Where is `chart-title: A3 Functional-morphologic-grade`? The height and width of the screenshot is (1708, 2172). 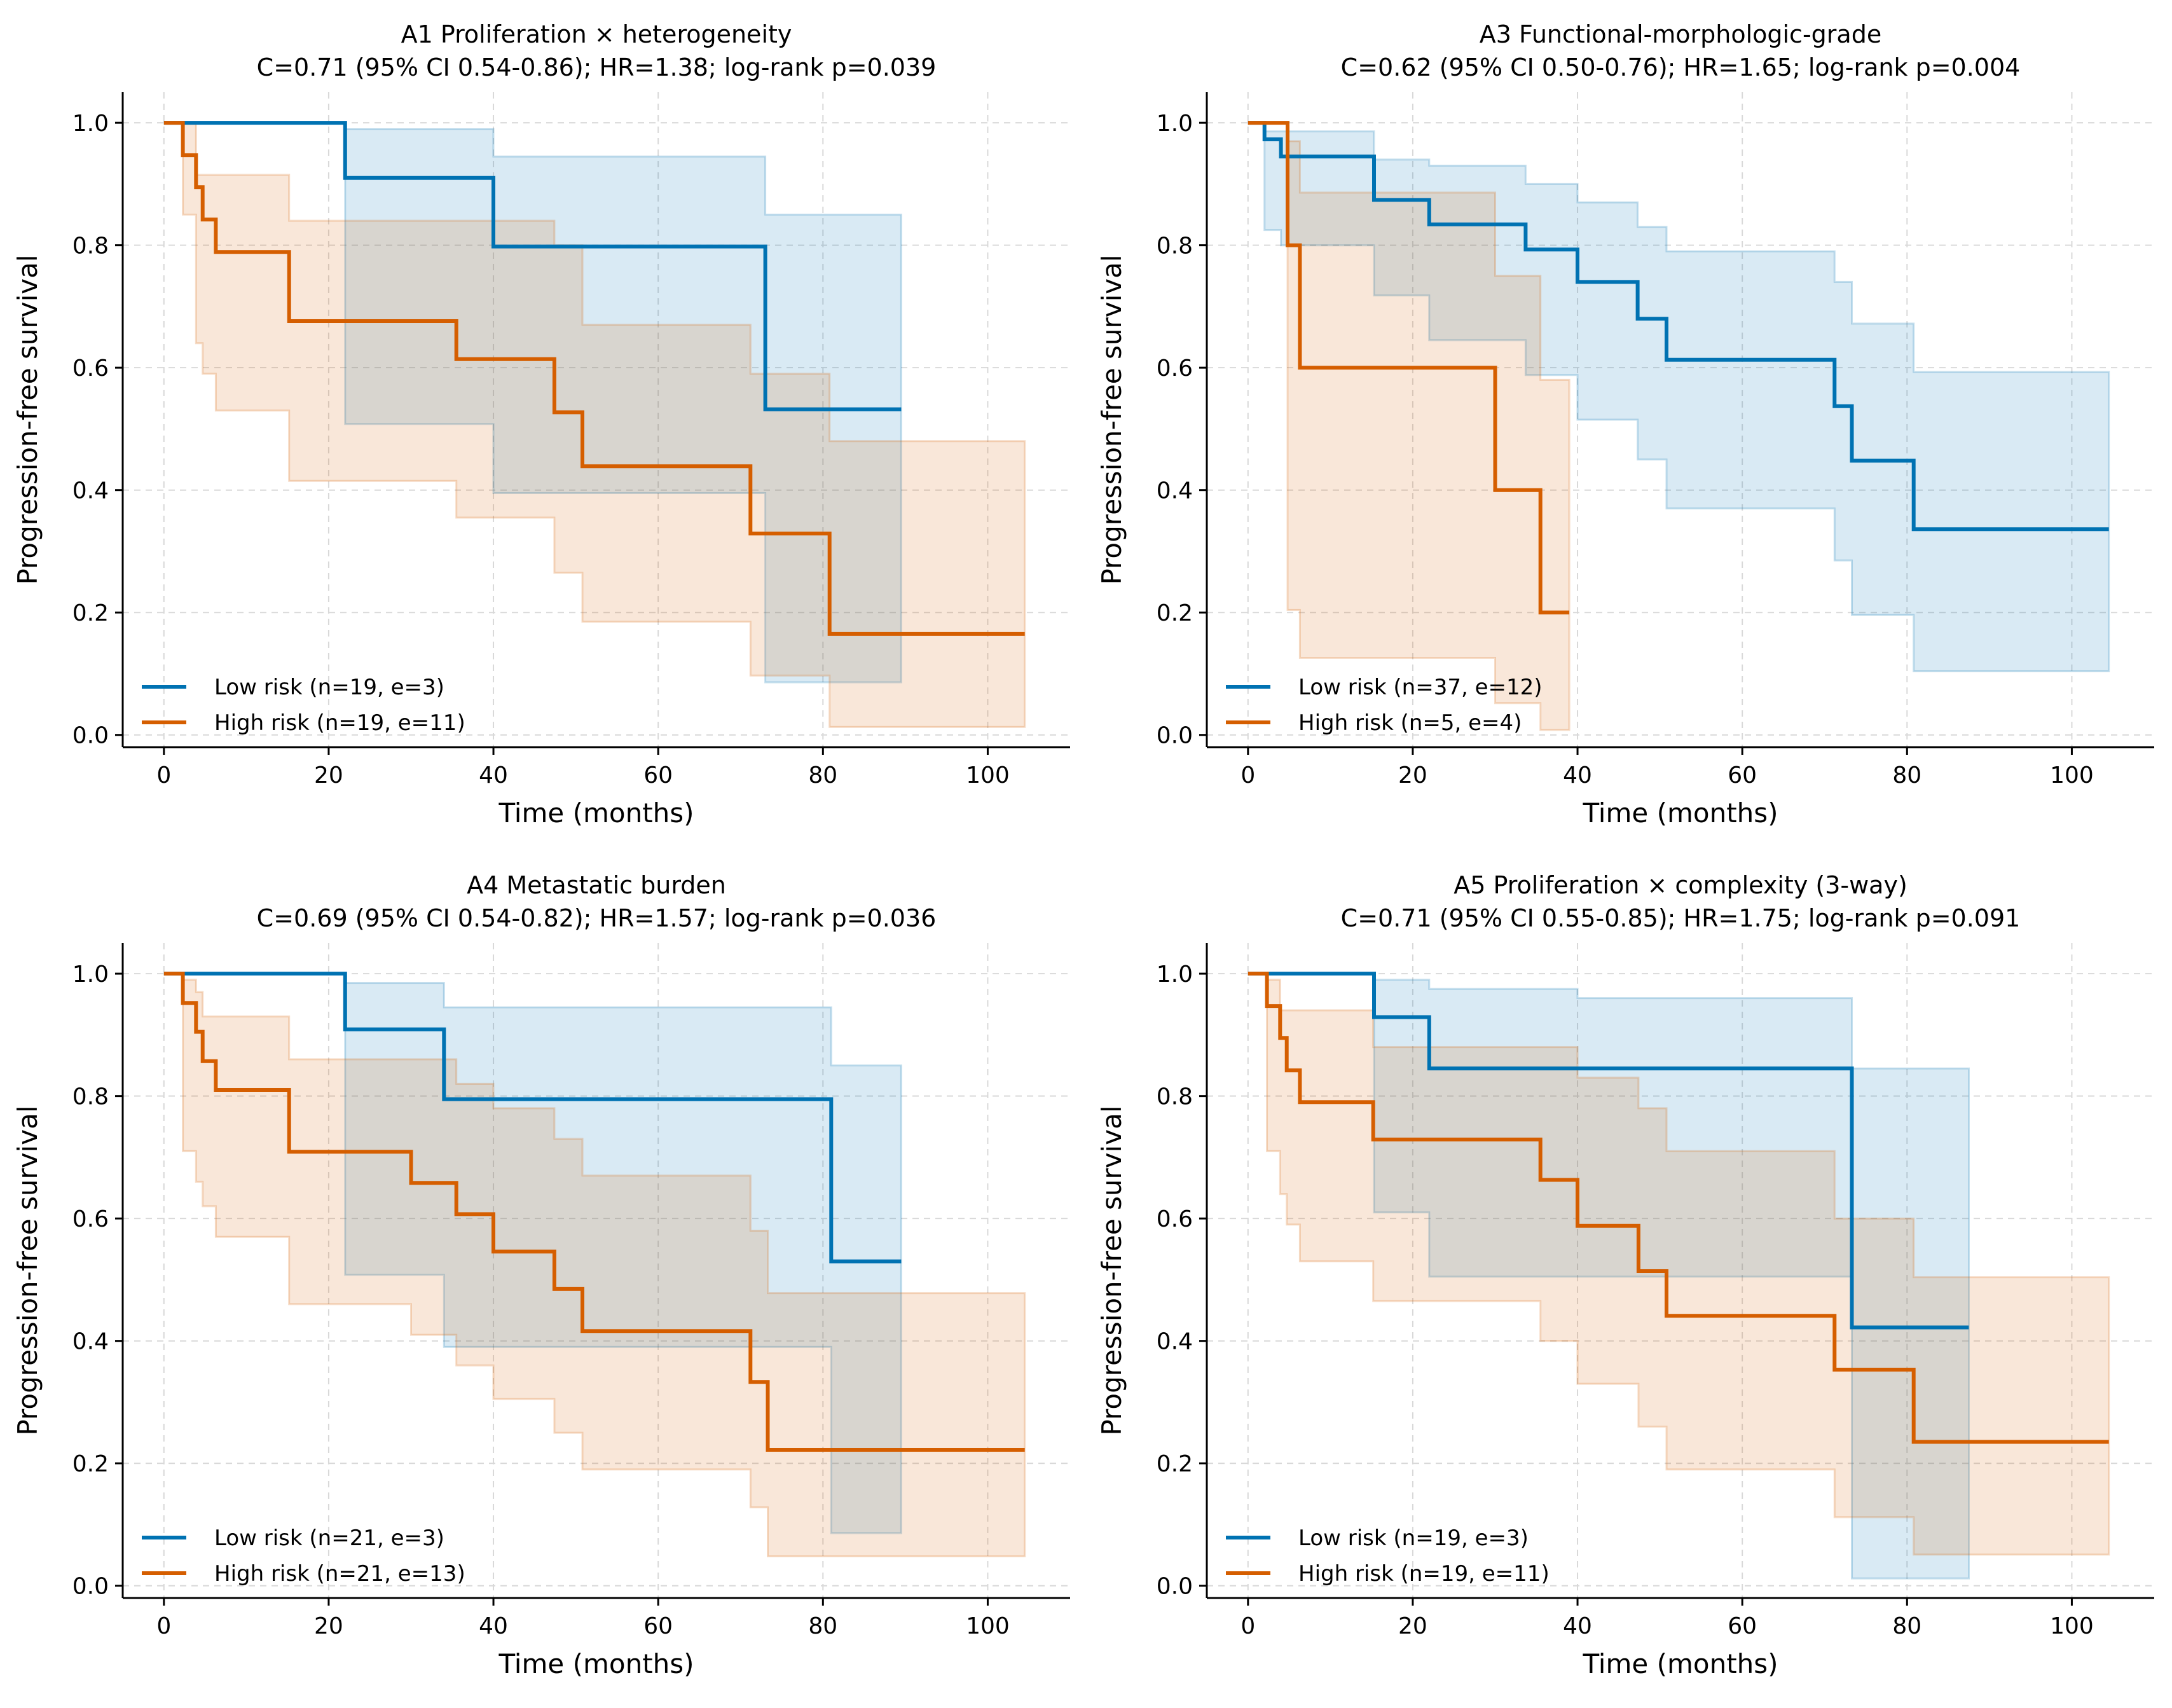 chart-title: A3 Functional-morphologic-grade is located at coordinates (1680, 34).